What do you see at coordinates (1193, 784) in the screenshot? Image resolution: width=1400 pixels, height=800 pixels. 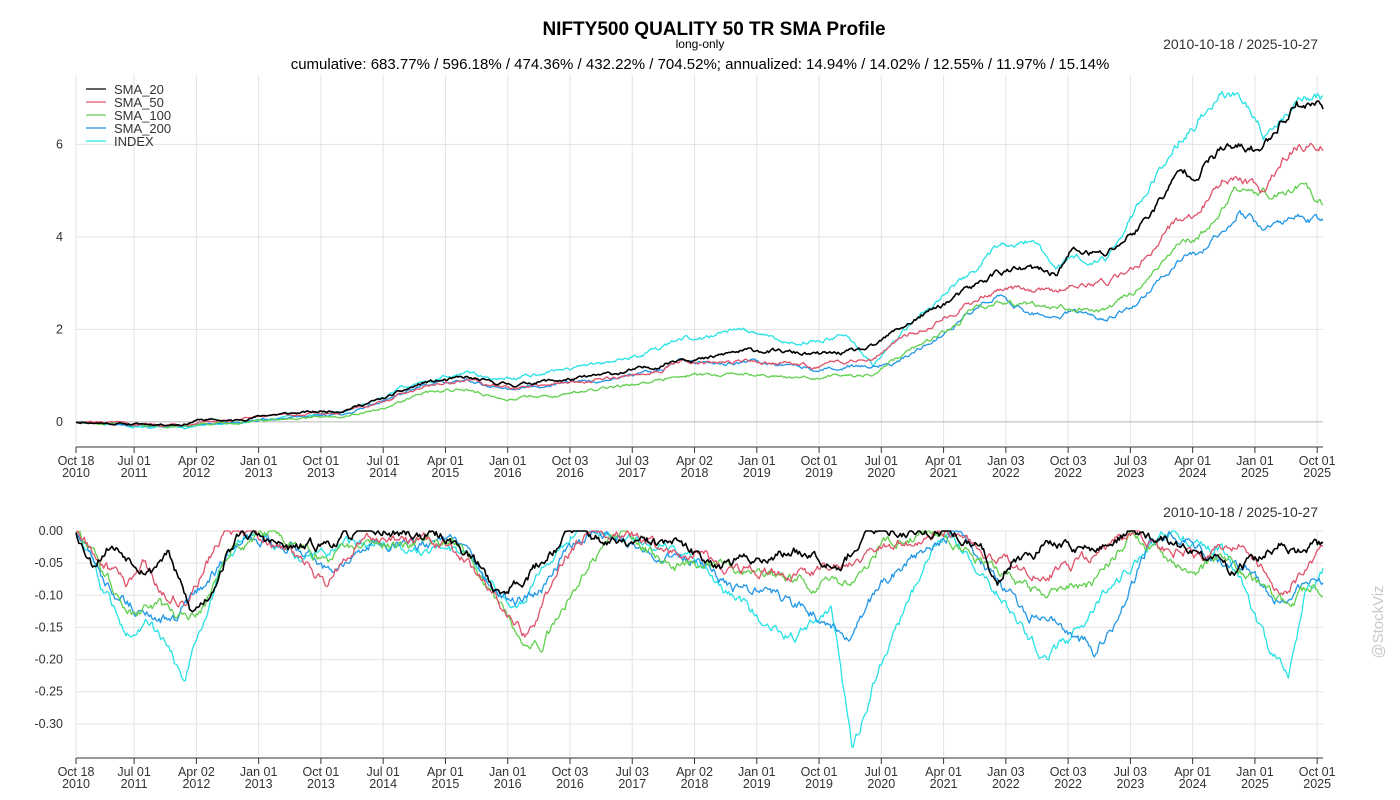 I see `bottom-xtick-year: 2024` at bounding box center [1193, 784].